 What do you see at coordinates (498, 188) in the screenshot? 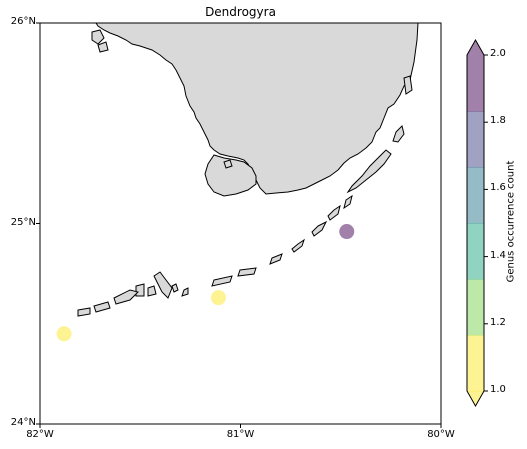
I see `colorbar-tick-label-4: 1.6` at bounding box center [498, 188].